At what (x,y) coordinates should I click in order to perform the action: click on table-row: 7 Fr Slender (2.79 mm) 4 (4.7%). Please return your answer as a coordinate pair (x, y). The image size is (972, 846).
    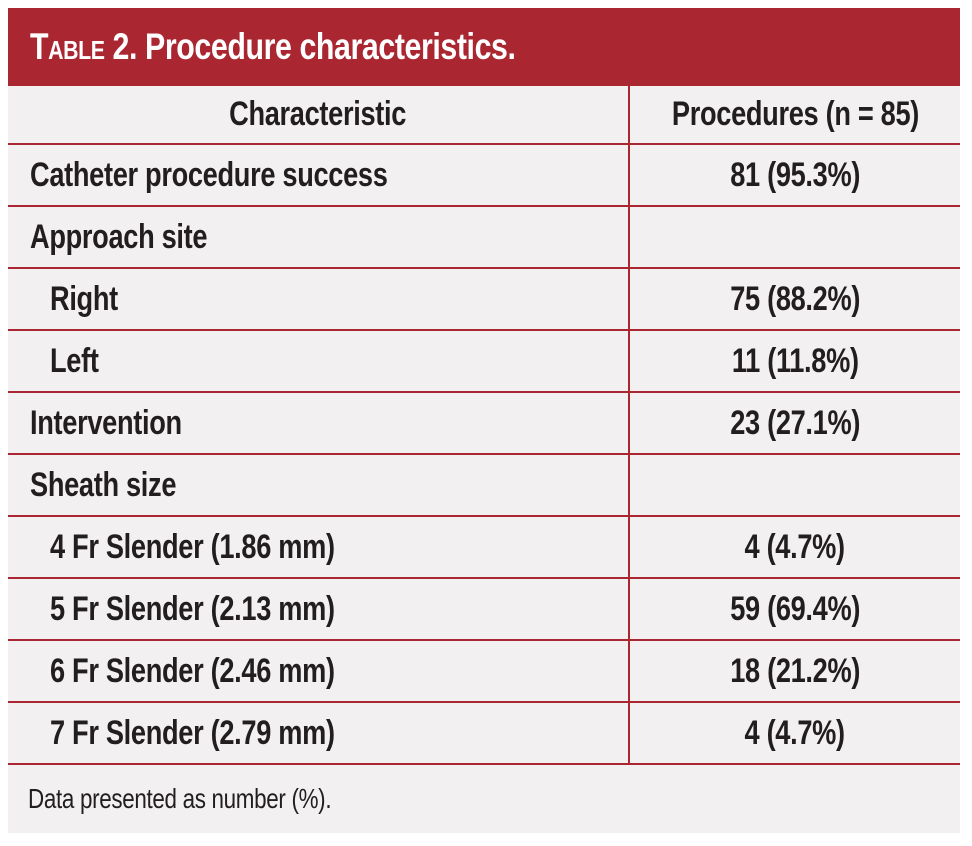
    Looking at the image, I should click on (484, 734).